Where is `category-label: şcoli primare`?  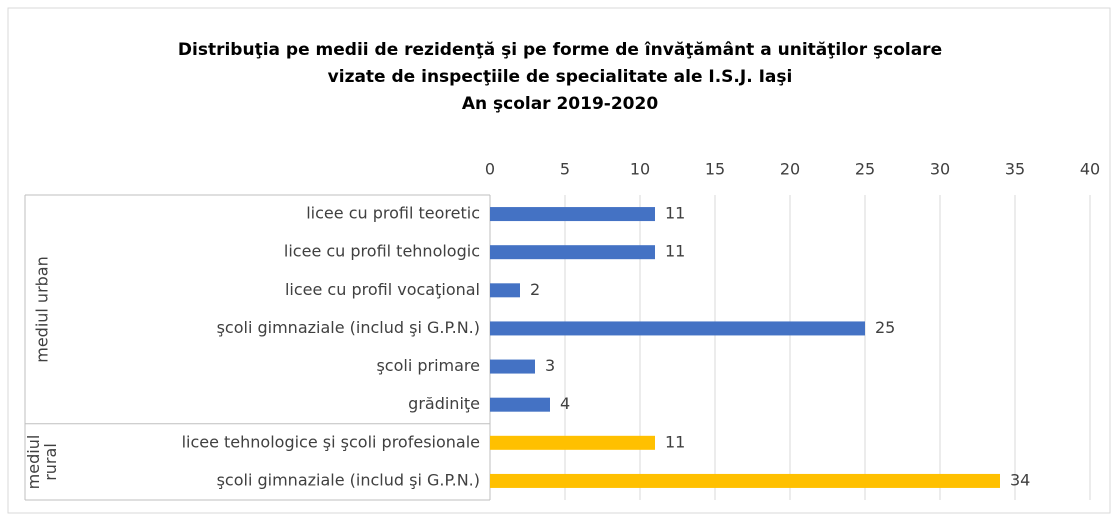 category-label: şcoli primare is located at coordinates (428, 365).